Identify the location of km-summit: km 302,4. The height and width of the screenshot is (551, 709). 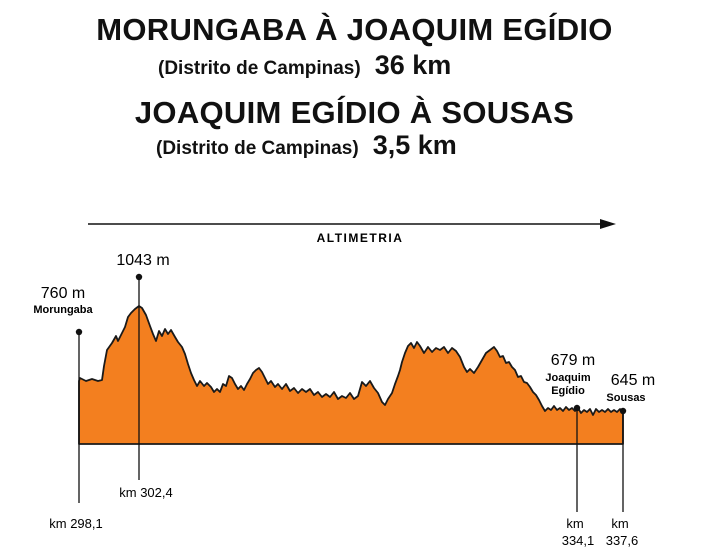
(145, 492).